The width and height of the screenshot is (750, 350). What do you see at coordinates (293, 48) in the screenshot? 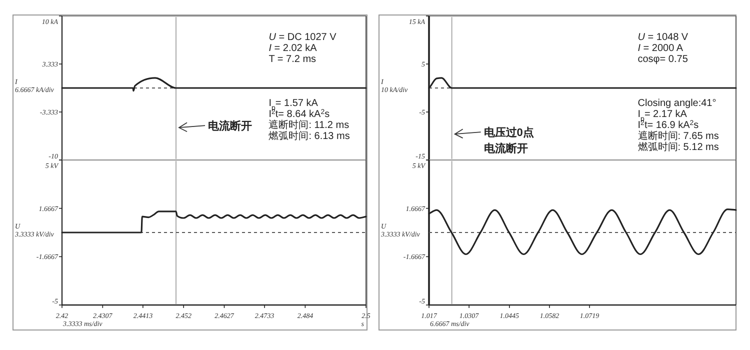
I see `annotation: I = 2.02 kA` at bounding box center [293, 48].